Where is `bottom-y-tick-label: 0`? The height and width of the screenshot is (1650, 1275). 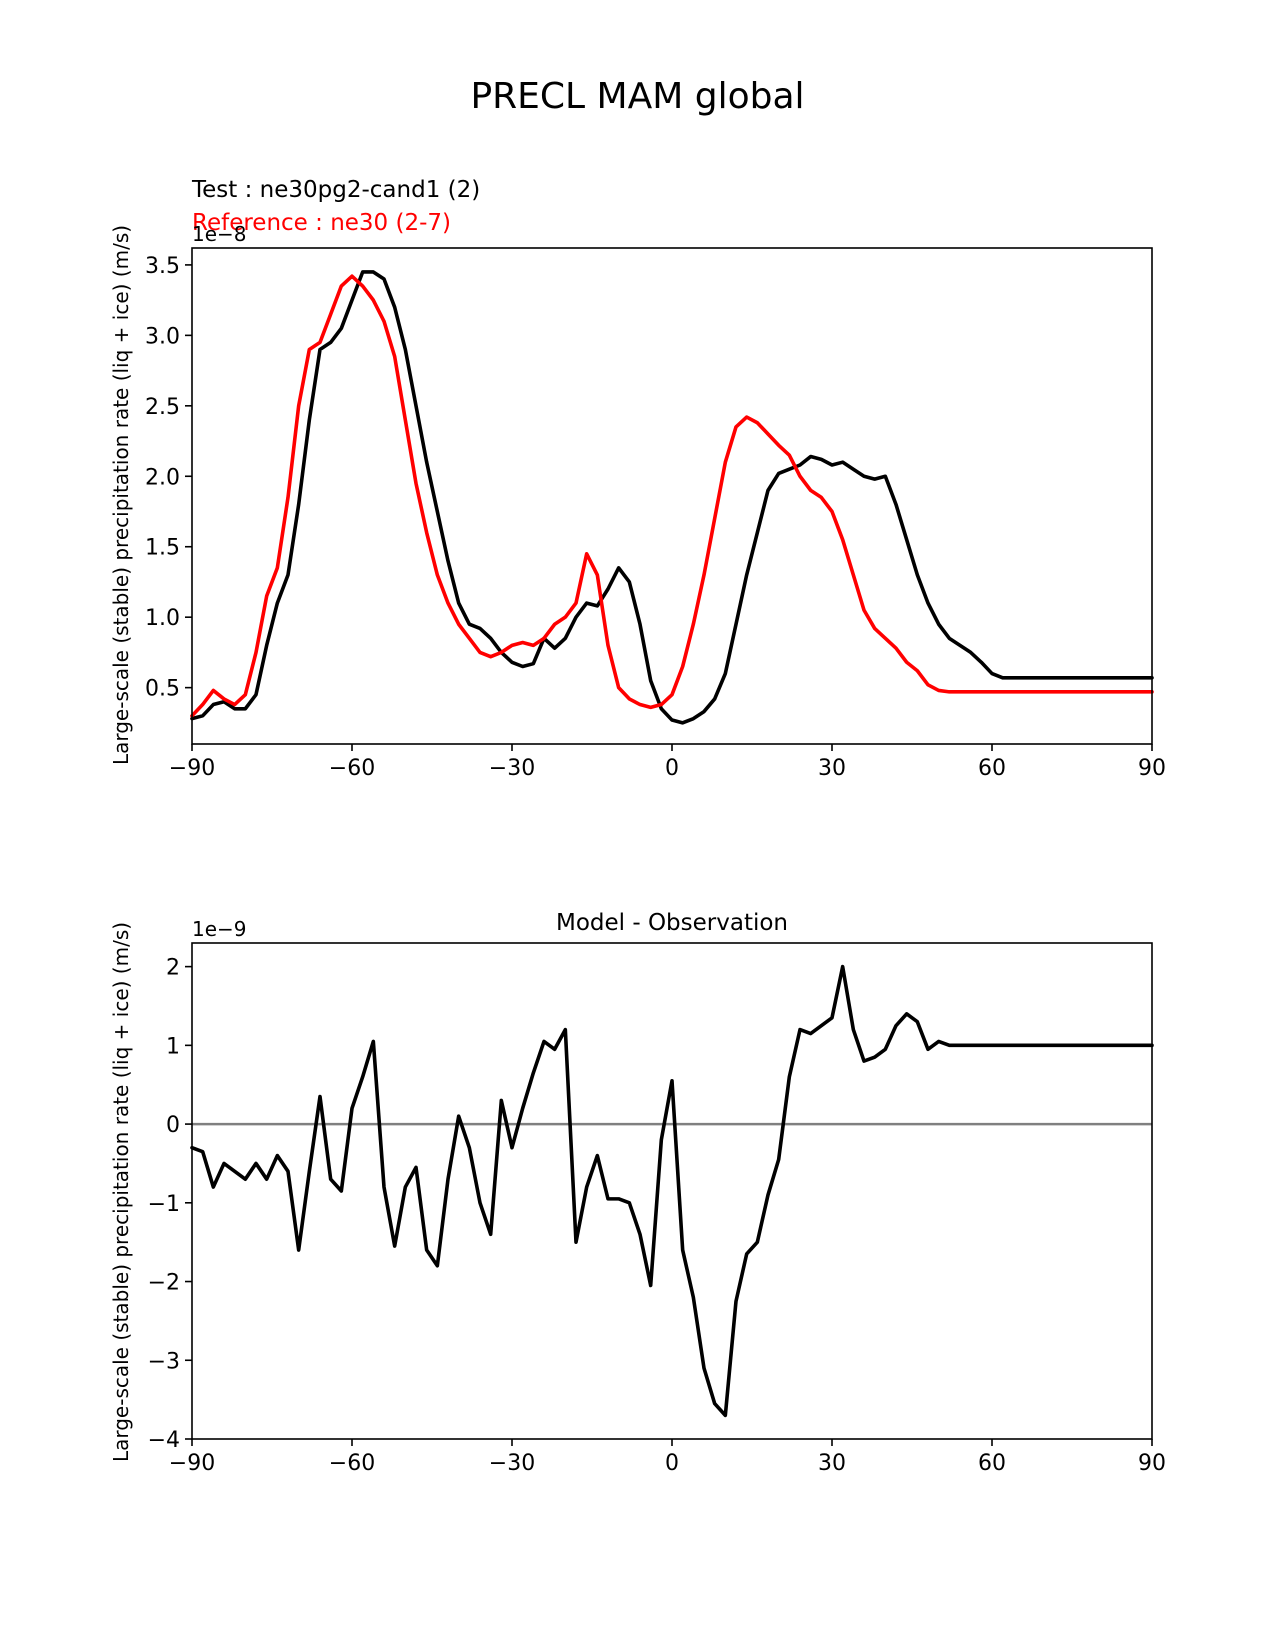
bottom-y-tick-label: 0 is located at coordinates (173, 1125).